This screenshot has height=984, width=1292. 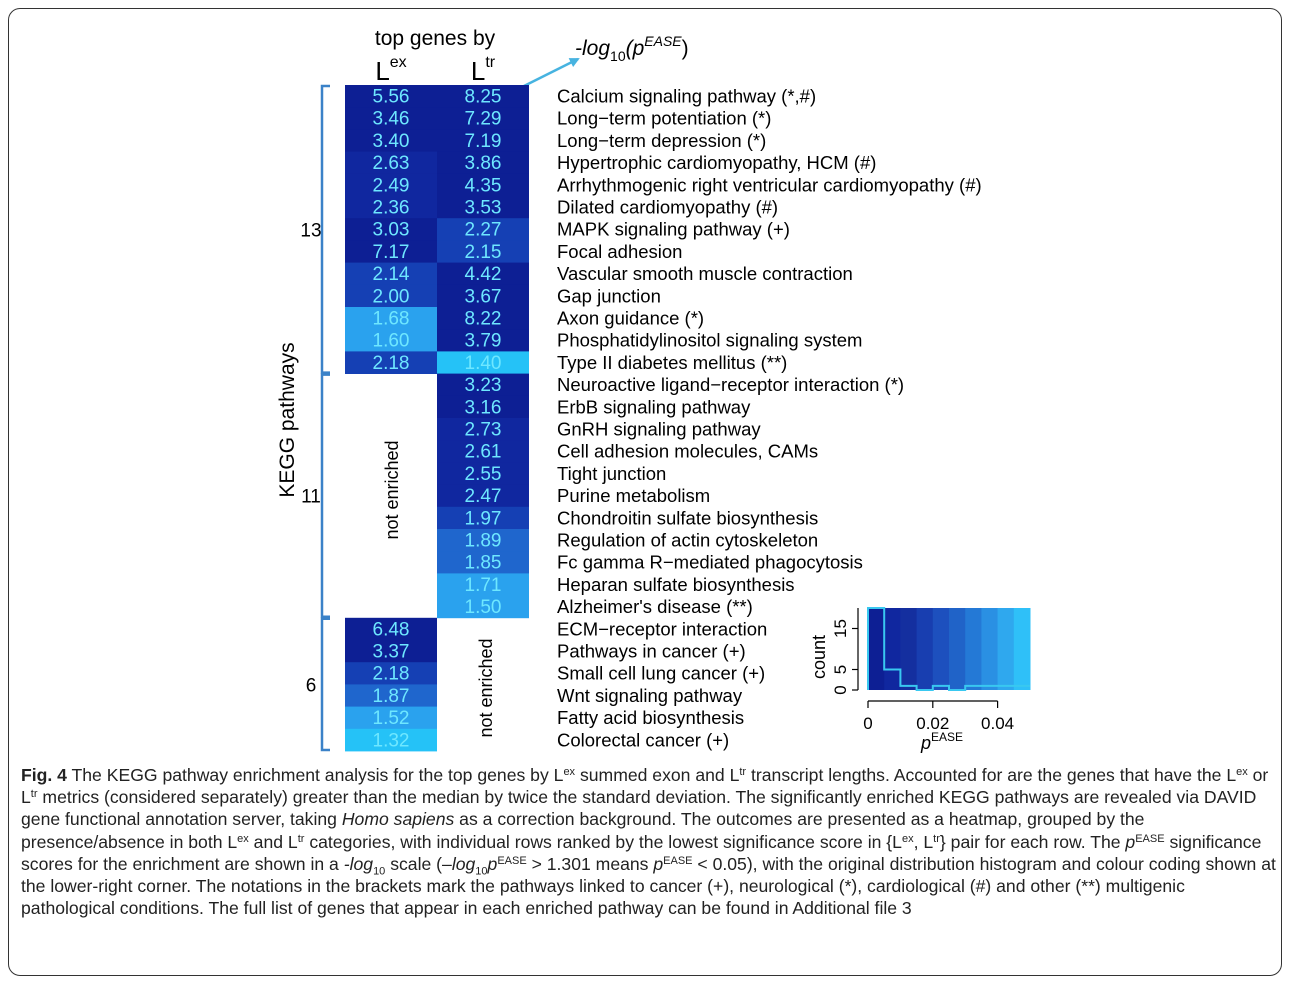 I want to click on cell-value-label: 3.37, so click(x=391, y=652).